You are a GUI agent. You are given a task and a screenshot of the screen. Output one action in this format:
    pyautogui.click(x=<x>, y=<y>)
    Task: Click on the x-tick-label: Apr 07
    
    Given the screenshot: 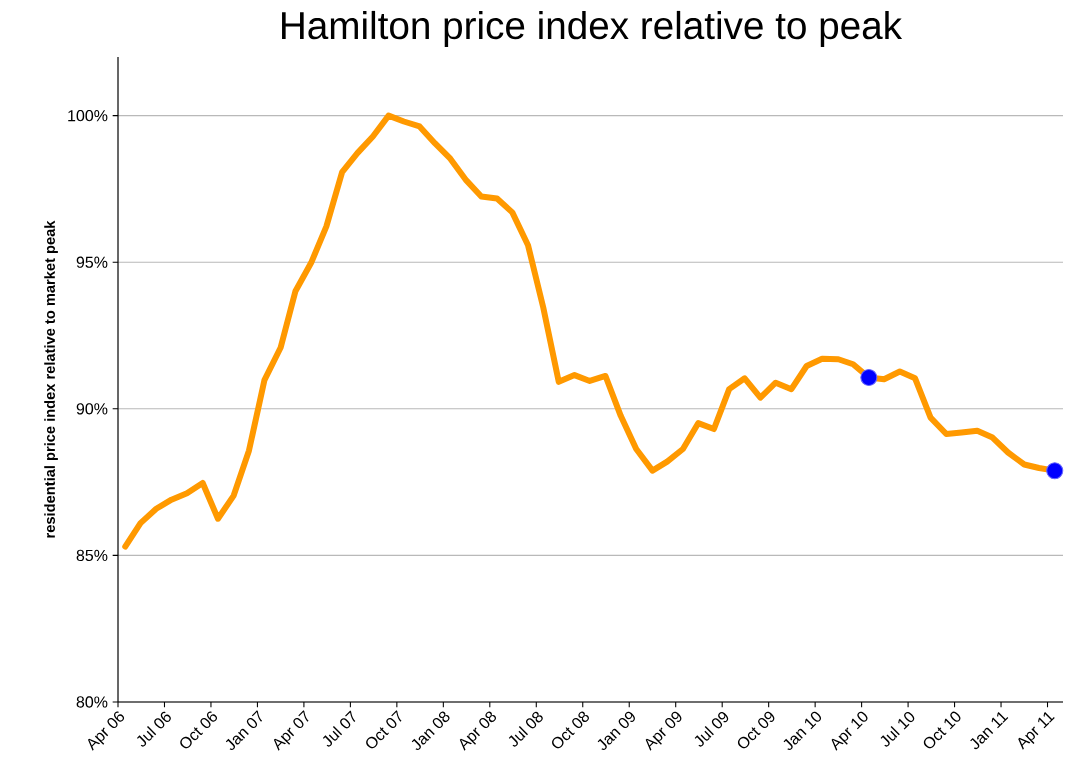 What is the action you would take?
    pyautogui.click(x=291, y=730)
    